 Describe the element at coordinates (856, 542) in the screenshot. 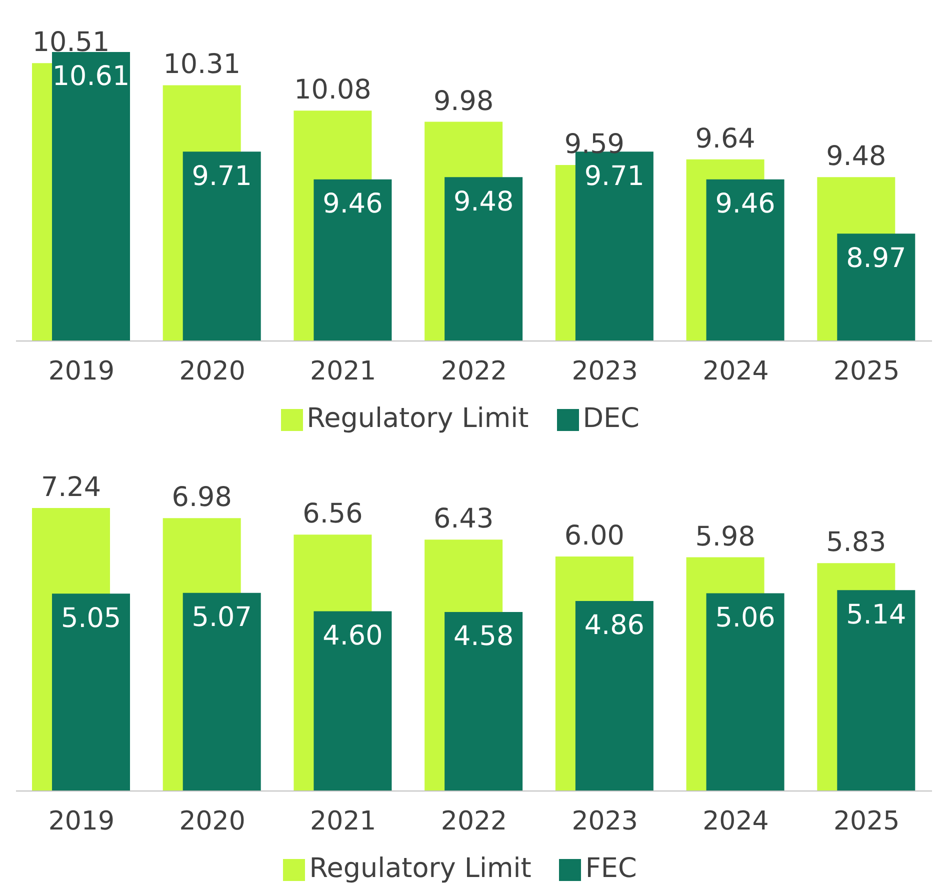

I see `data-label: 5.83` at that location.